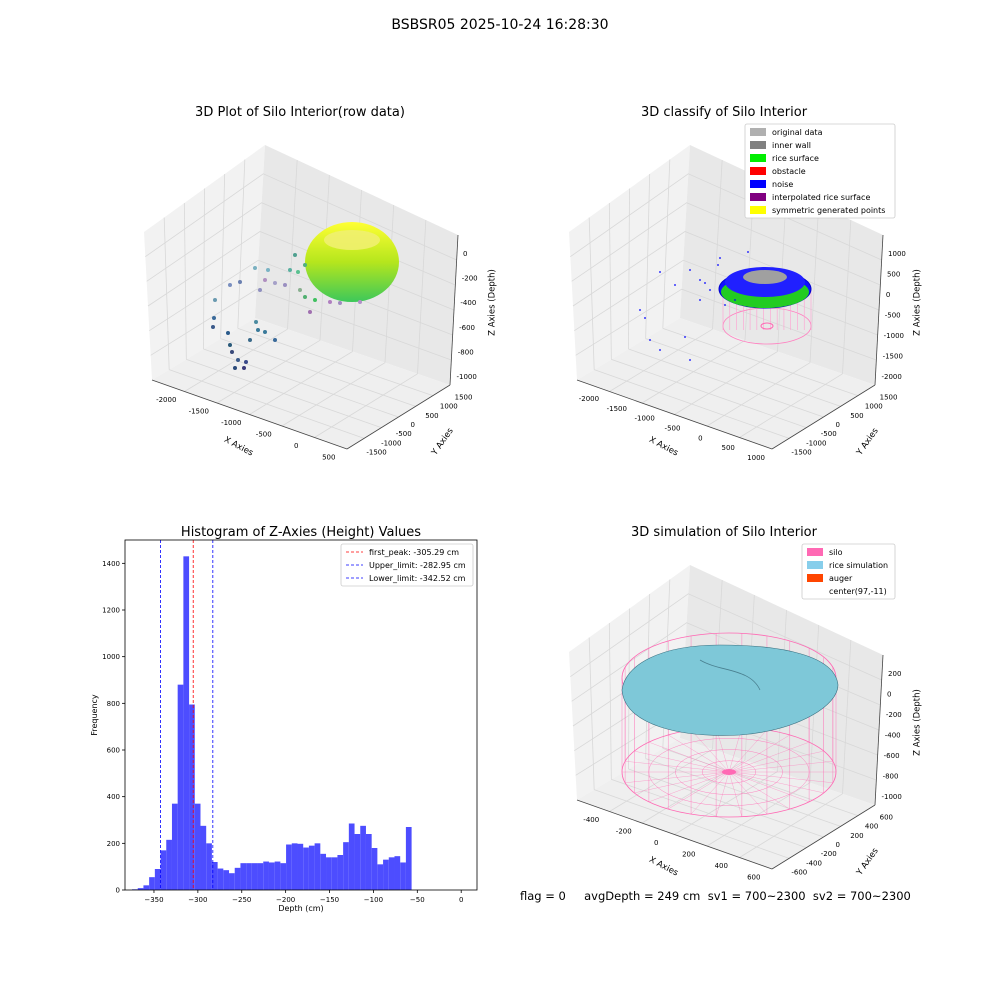 Image resolution: width=1000 pixels, height=1000 pixels. What do you see at coordinates (841, 578) in the screenshot?
I see `legend-label: auger` at bounding box center [841, 578].